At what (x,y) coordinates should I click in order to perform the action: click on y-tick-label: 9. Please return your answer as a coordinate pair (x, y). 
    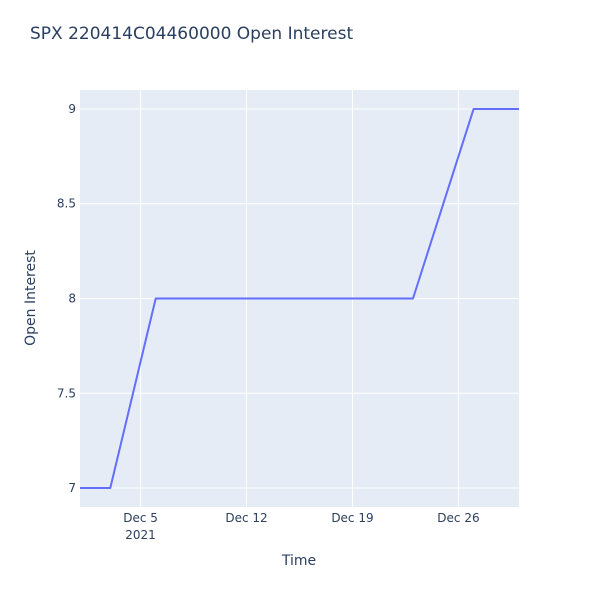
    Looking at the image, I should click on (72, 109).